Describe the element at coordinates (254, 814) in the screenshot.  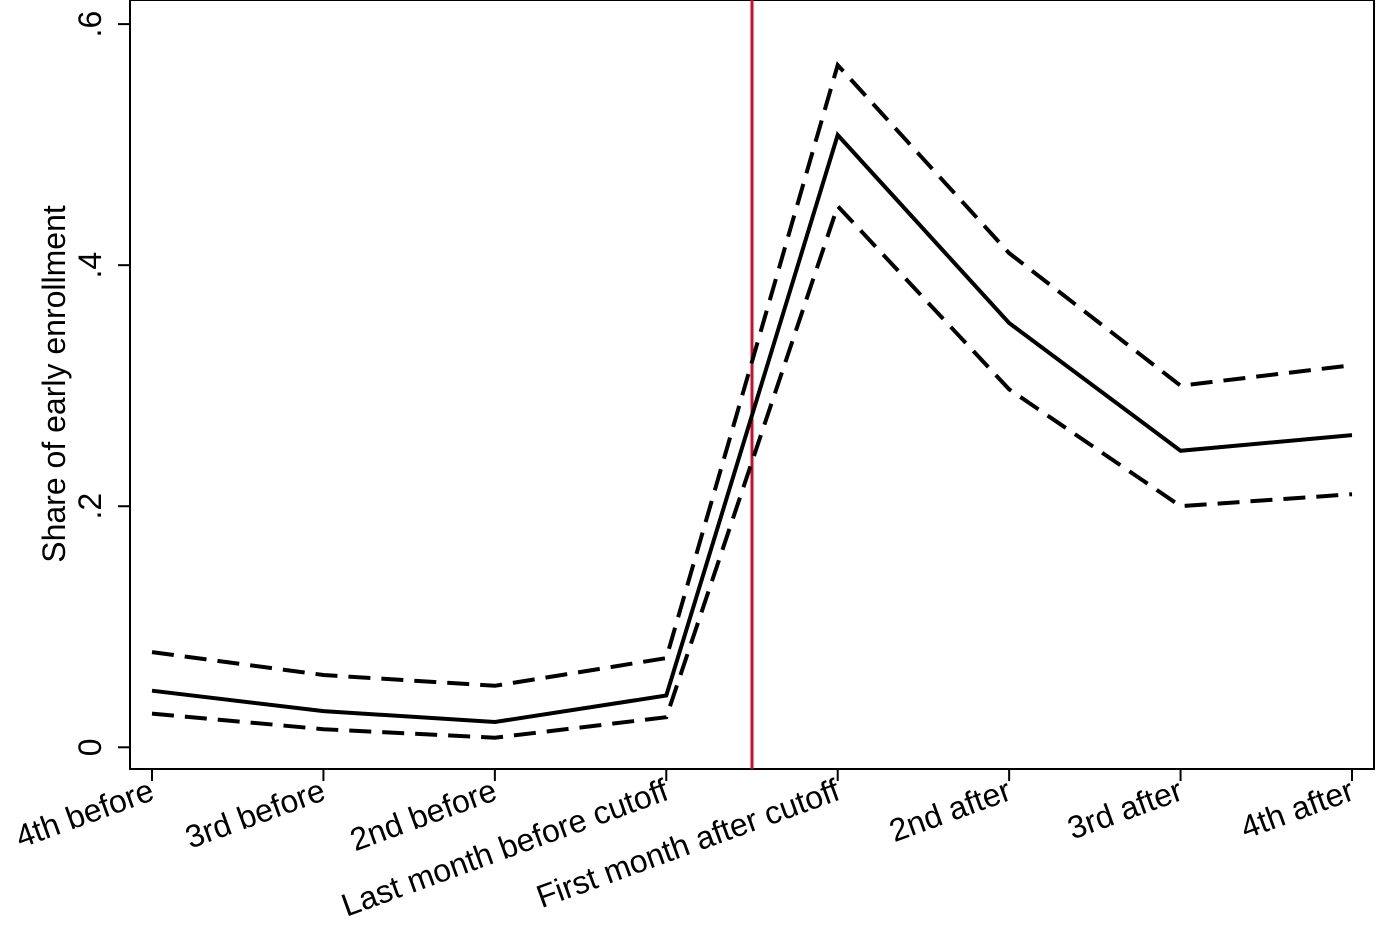
I see `x-tick-label: 3rd before` at that location.